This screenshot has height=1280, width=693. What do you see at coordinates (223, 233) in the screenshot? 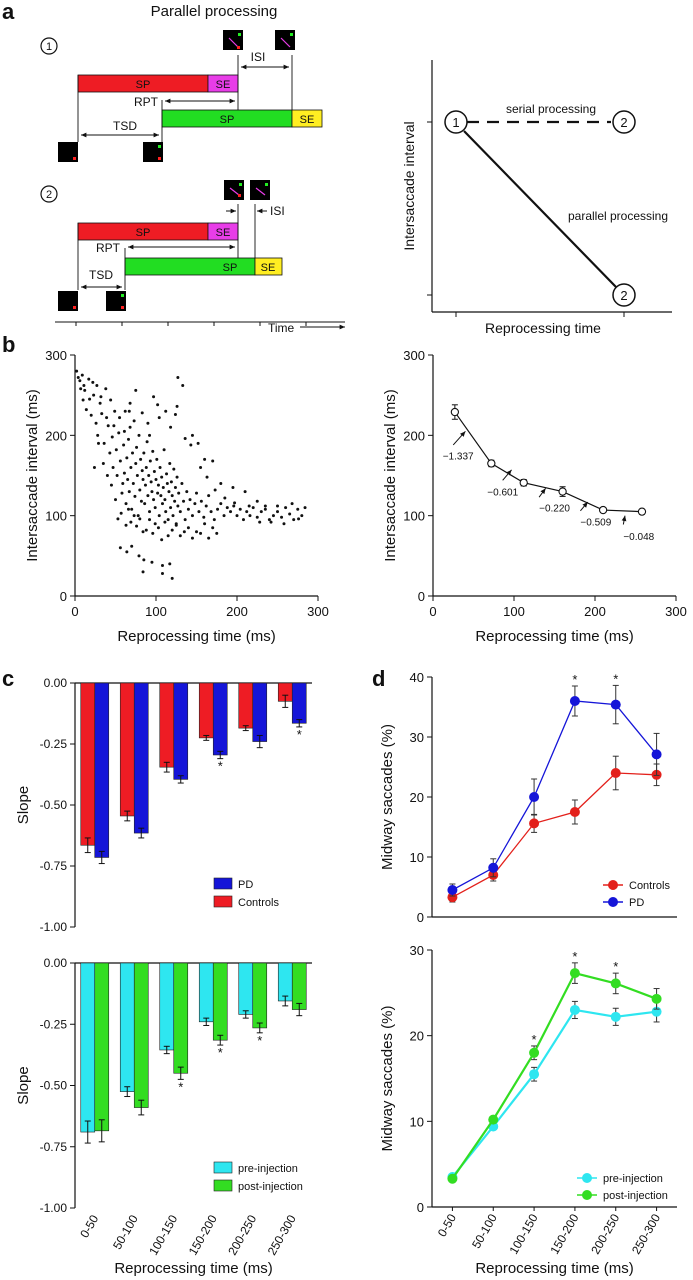
I see `se-label-2-magenta: SE` at bounding box center [223, 233].